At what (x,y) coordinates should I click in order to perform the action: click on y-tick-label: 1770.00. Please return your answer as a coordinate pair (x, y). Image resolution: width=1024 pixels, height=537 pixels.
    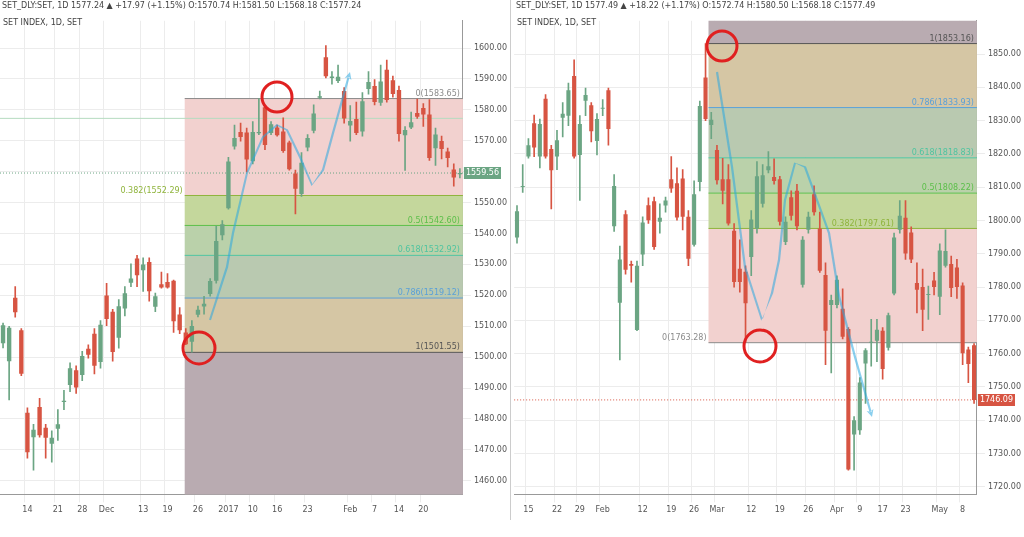
    Looking at the image, I should click on (1004, 320).